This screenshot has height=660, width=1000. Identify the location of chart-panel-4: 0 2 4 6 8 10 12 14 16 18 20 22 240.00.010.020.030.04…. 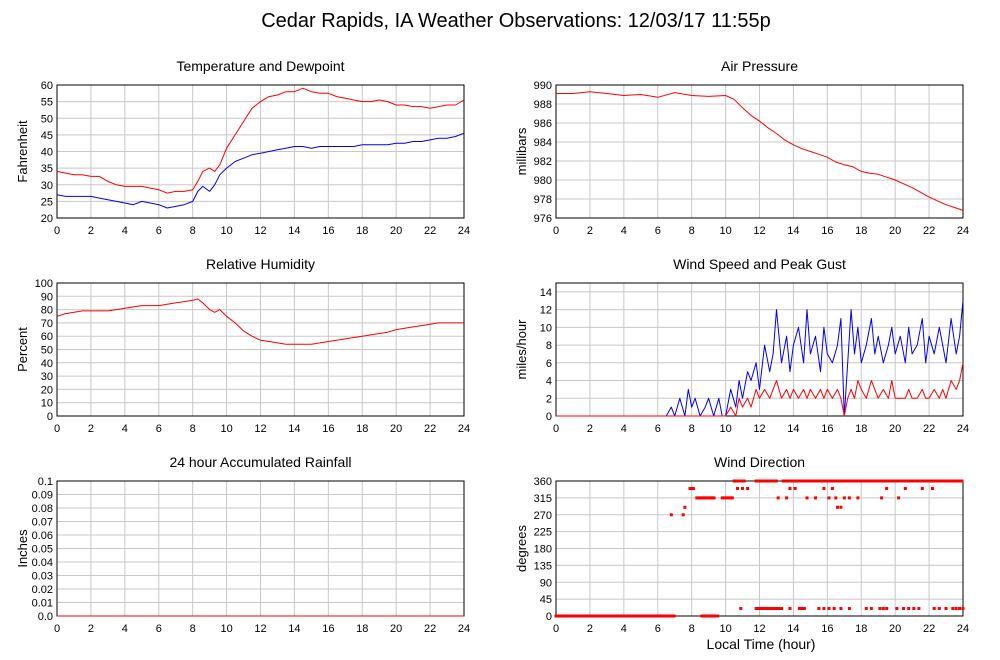
(242, 544).